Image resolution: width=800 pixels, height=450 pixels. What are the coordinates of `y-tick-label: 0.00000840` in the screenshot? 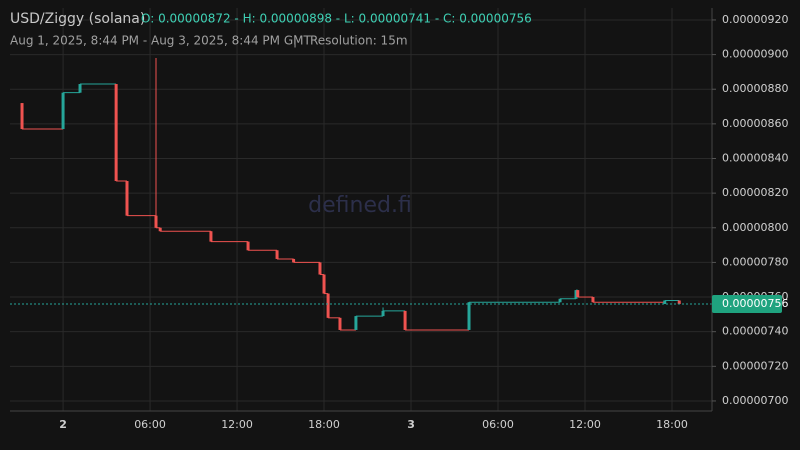 It's located at (755, 157).